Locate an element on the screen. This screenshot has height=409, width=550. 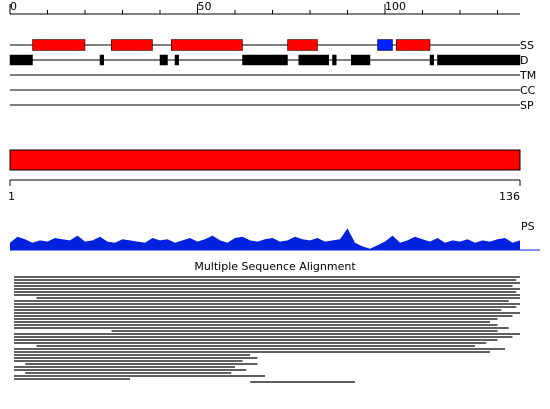
ps-area is located at coordinates (265, 239).